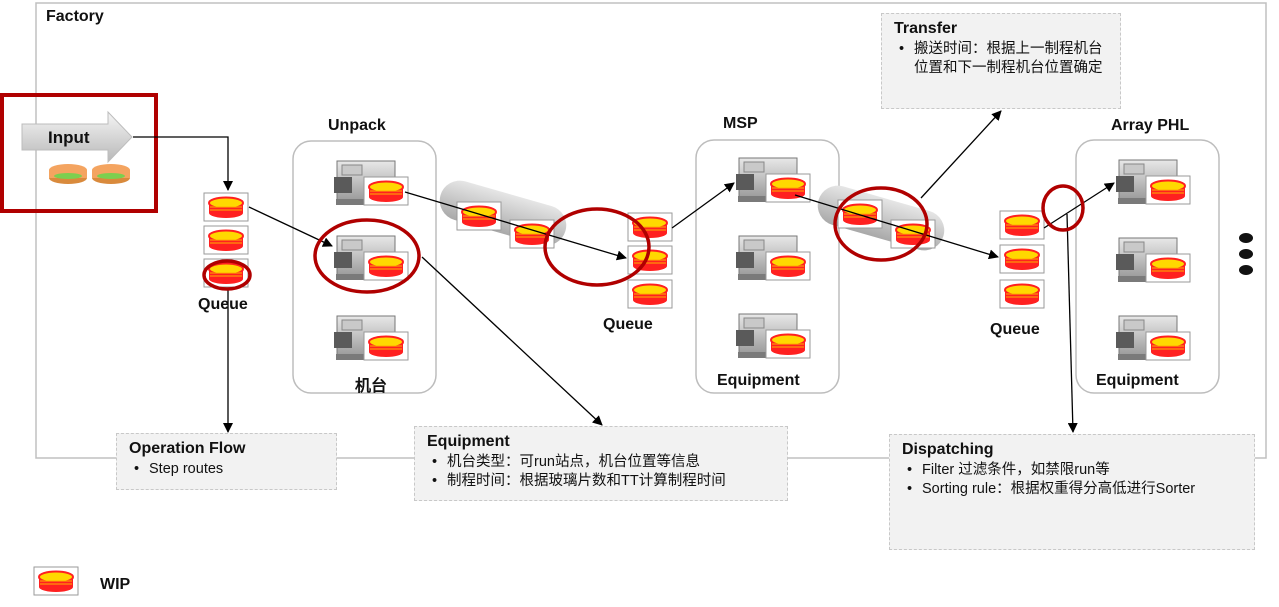 Image resolution: width=1279 pixels, height=607 pixels. I want to click on machine-label: 机台, so click(371, 386).